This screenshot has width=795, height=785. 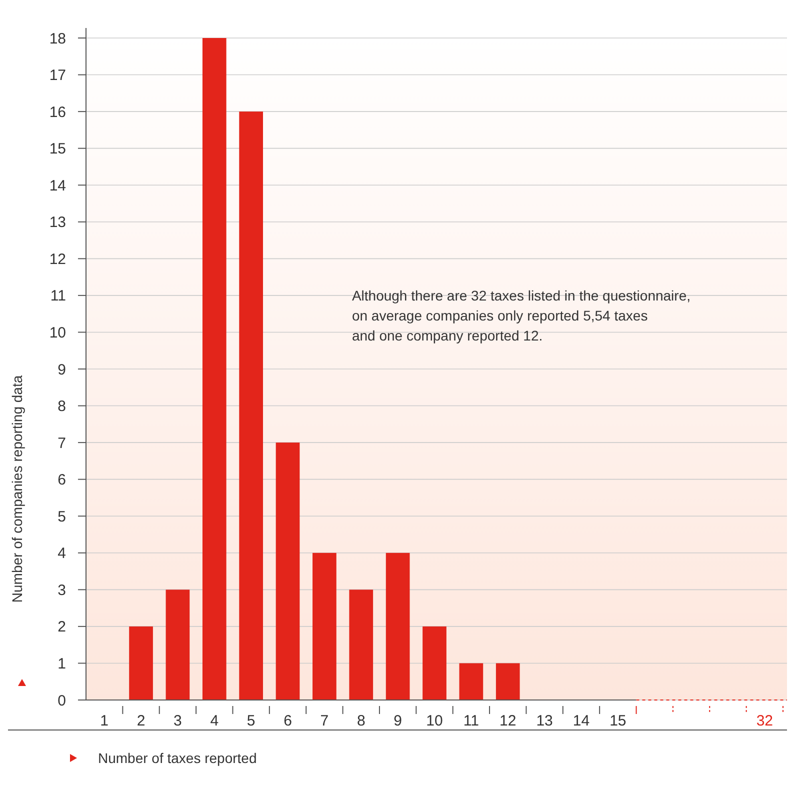 What do you see at coordinates (58, 296) in the screenshot?
I see `y-tick-label: 11` at bounding box center [58, 296].